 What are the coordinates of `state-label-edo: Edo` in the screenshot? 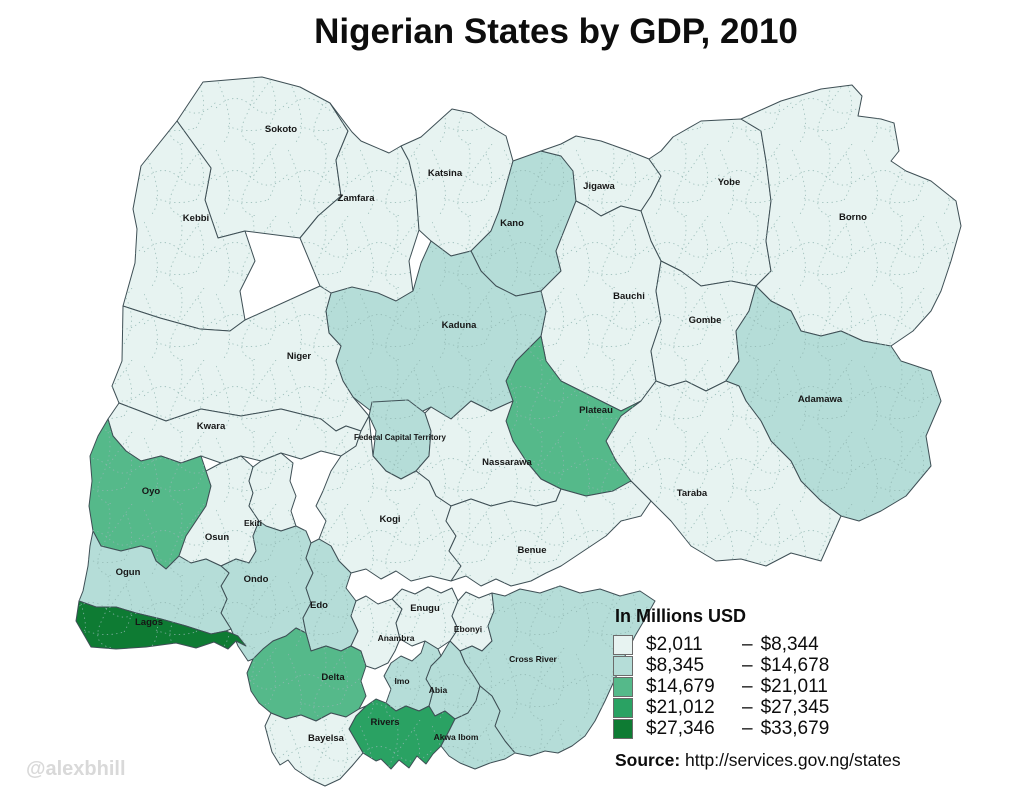 It's located at (319, 605).